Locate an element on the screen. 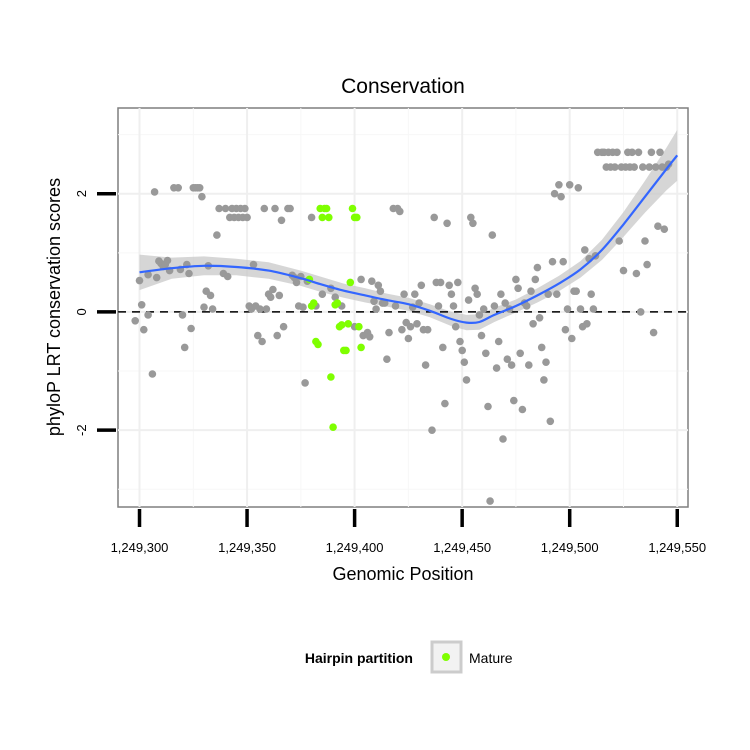  y-axis: -2 0 2 is located at coordinates (95, 313).